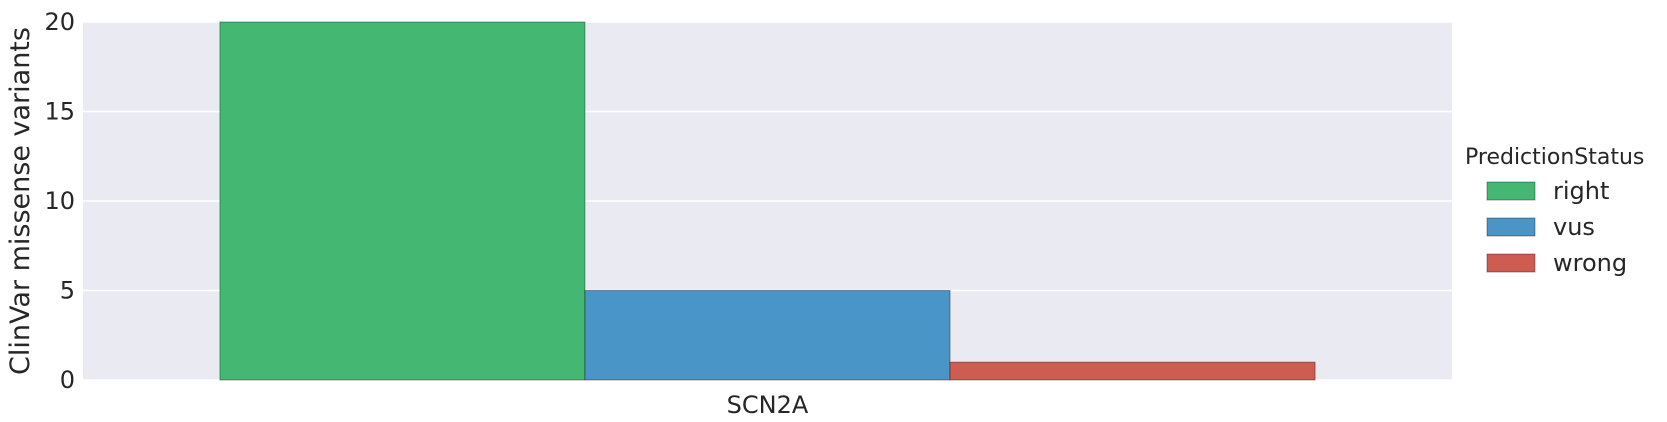 This screenshot has width=1667, height=422. What do you see at coordinates (1511, 191) in the screenshot?
I see `legend-swatch-right` at bounding box center [1511, 191].